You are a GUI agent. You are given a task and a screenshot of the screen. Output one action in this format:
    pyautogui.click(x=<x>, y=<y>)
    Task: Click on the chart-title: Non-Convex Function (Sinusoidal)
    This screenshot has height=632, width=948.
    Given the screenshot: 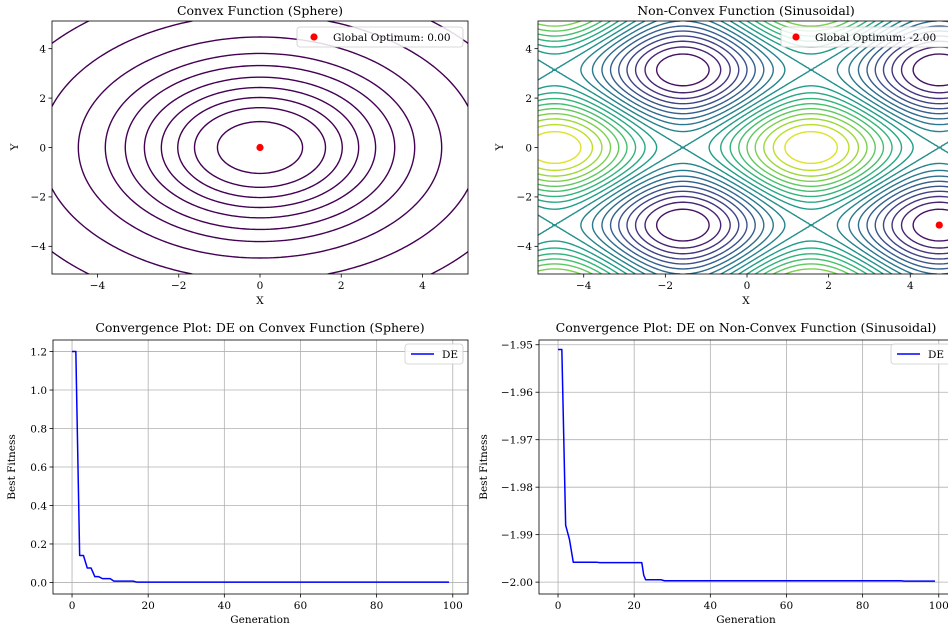 What is the action you would take?
    pyautogui.click(x=746, y=10)
    